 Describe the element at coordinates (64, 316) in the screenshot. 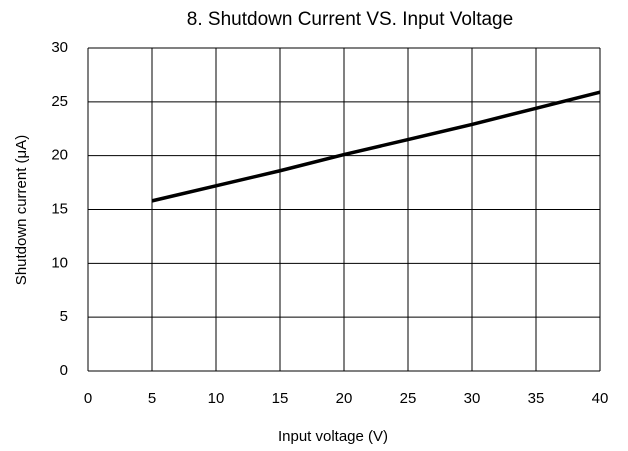

I see `y-tick-label: 5` at that location.